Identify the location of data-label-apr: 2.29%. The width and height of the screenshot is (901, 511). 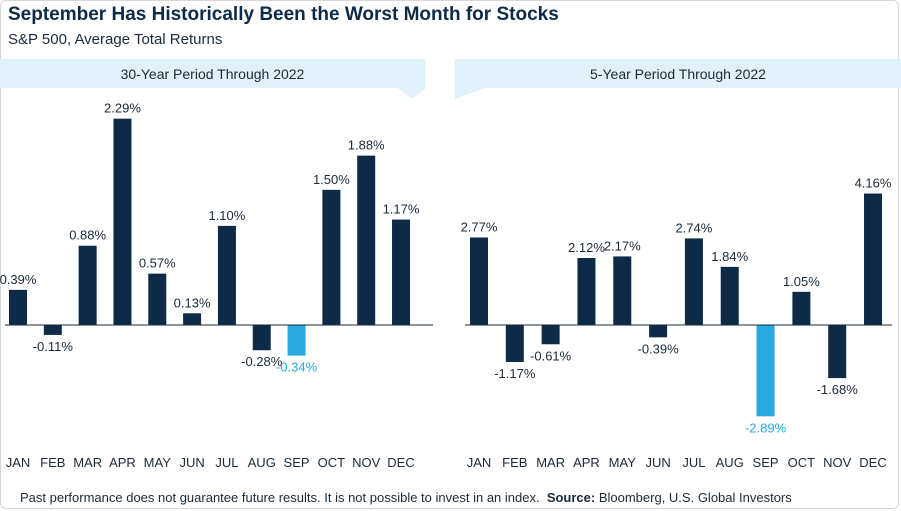
(122, 108).